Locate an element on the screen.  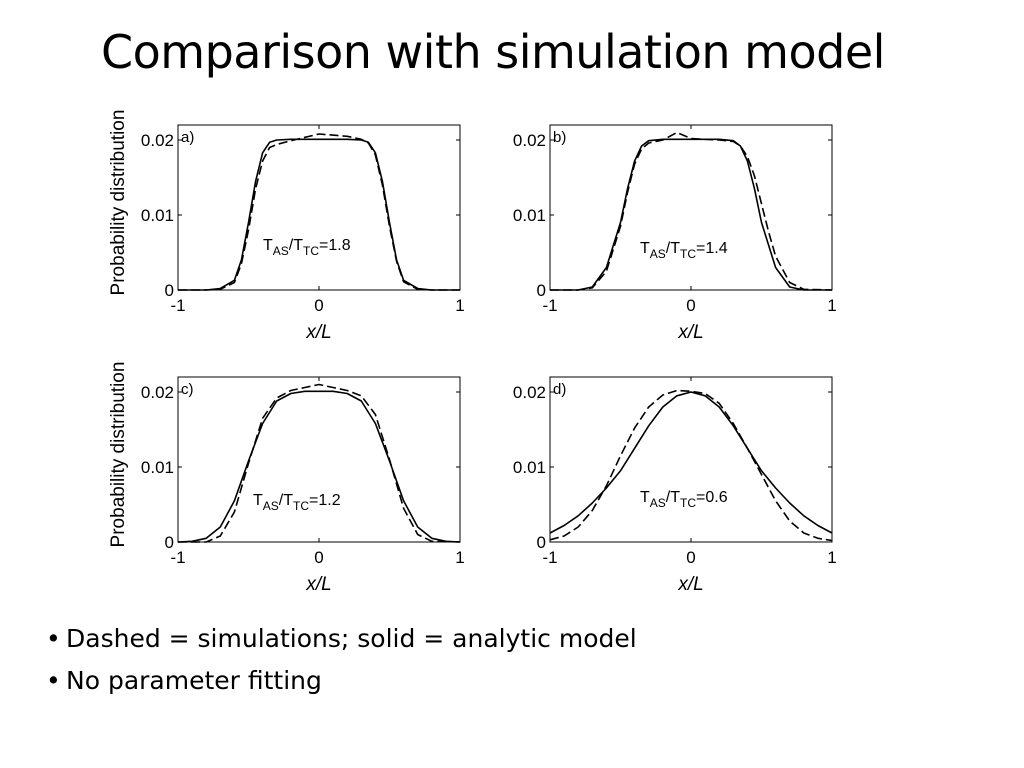
annotation-part: =1.8 is located at coordinates (335, 245).